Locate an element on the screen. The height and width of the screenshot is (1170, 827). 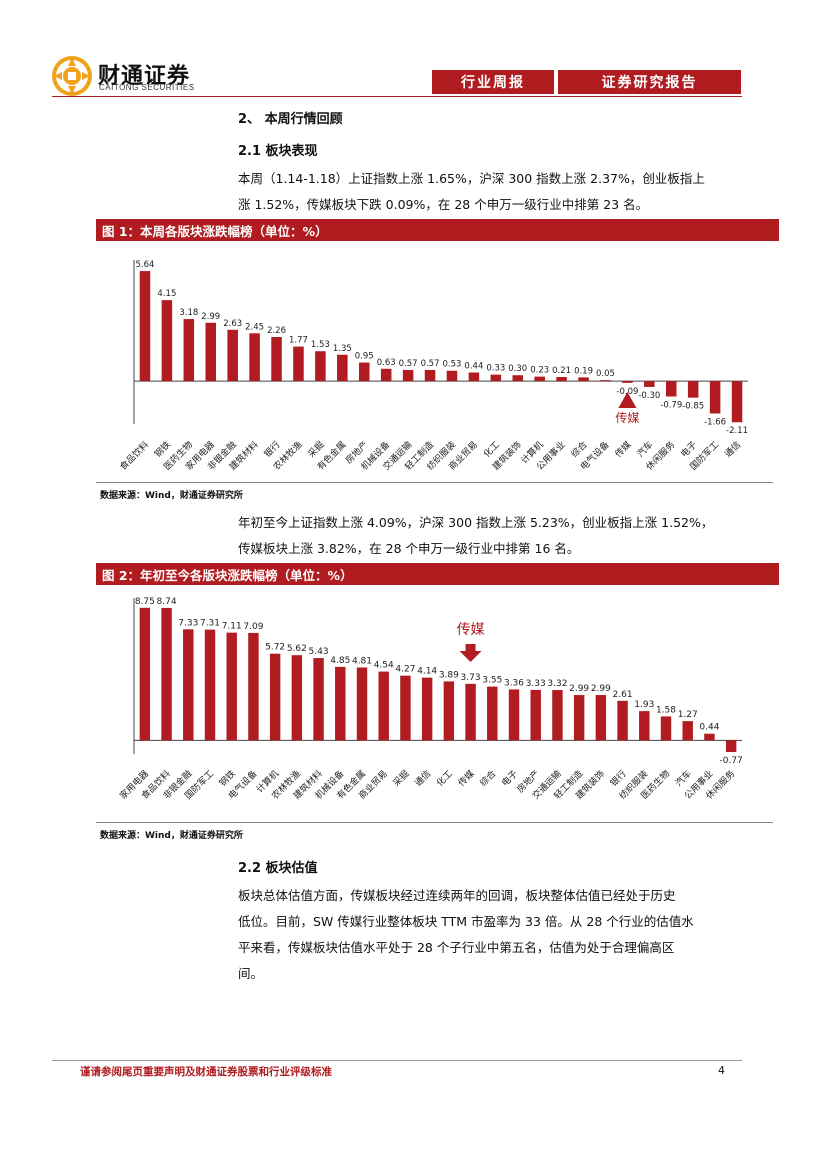
data-label: 8.74 is located at coordinates (167, 602).